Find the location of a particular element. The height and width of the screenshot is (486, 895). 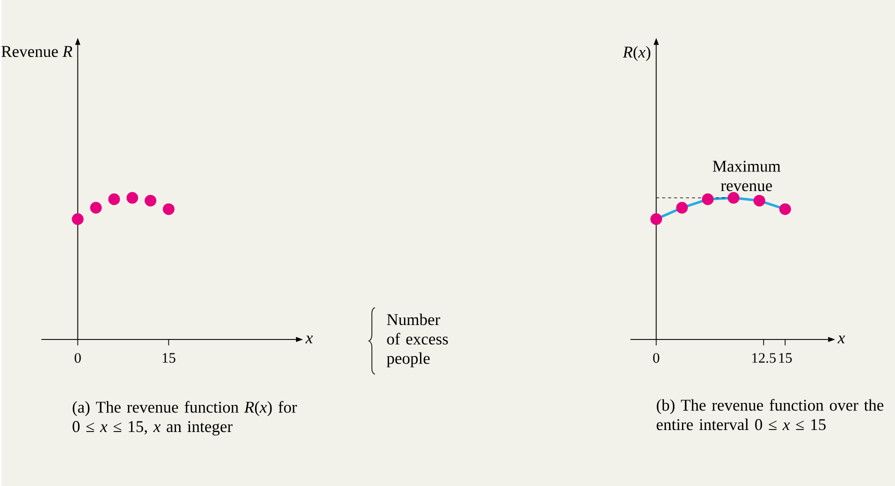

text: (a) The revenue function R(x) for 0 ≤ x ≤ 15, x an integer is located at coordinates (184, 418).